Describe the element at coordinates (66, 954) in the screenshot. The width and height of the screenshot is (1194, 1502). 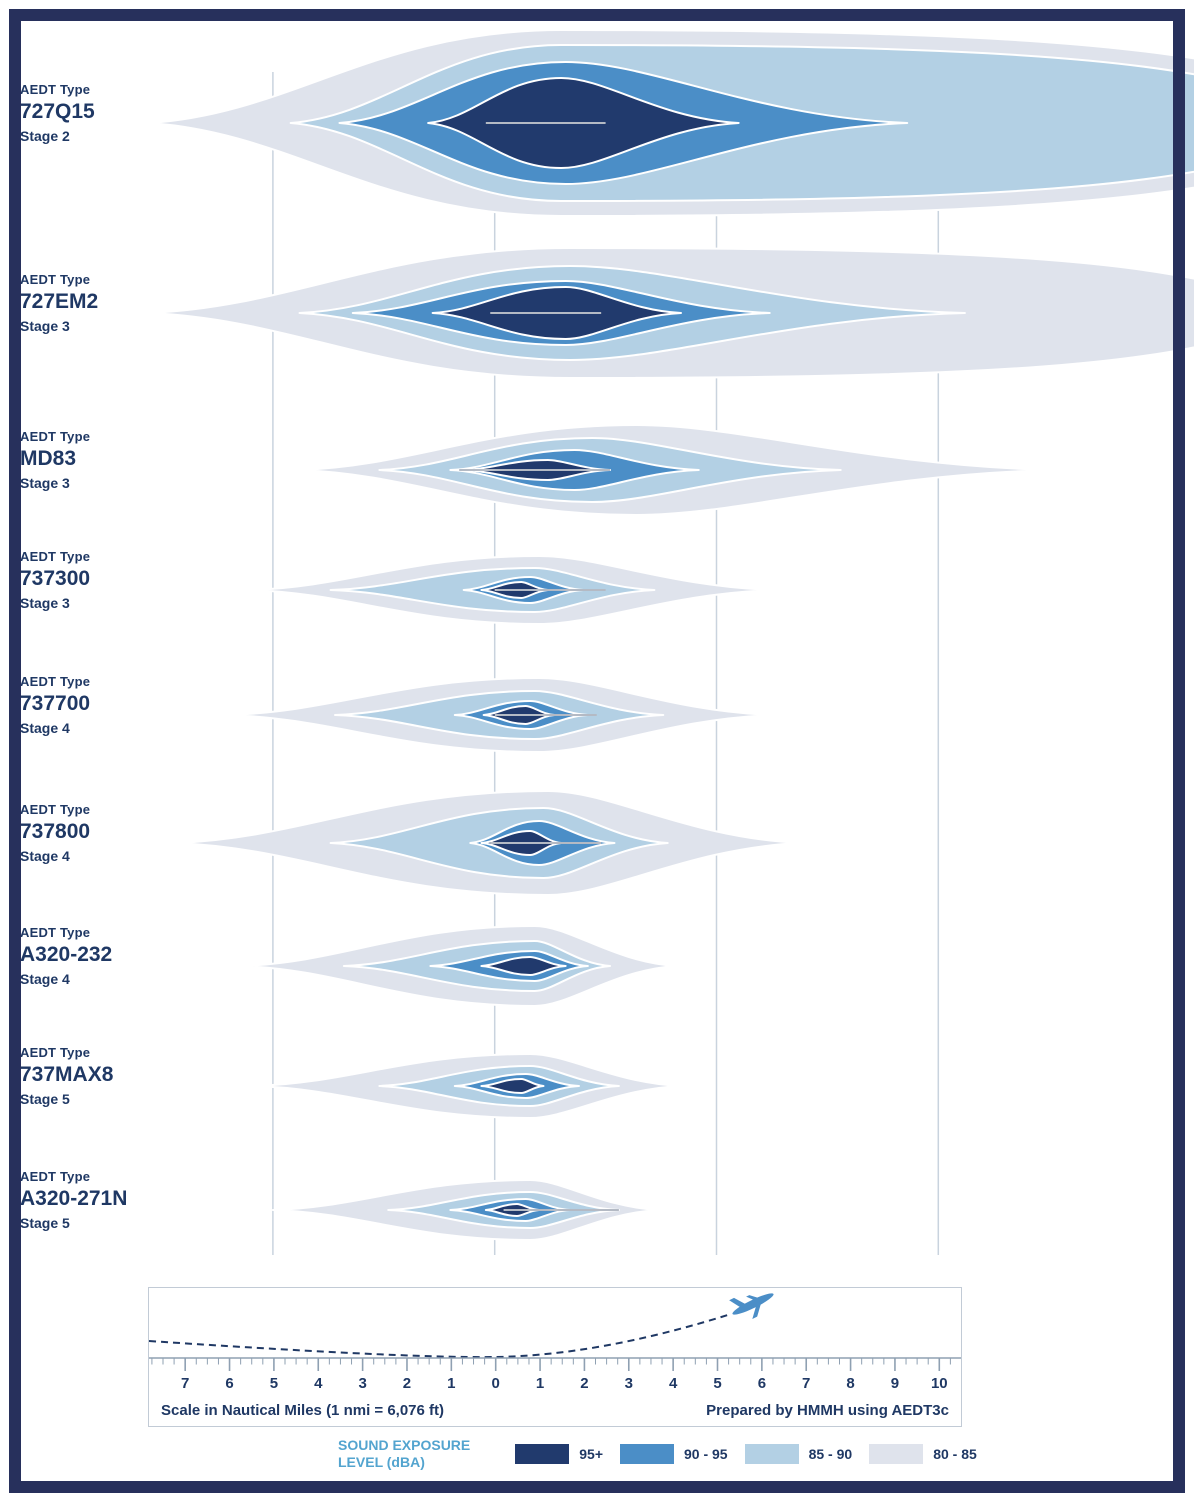
I see `aircraft-name: A320-232` at that location.